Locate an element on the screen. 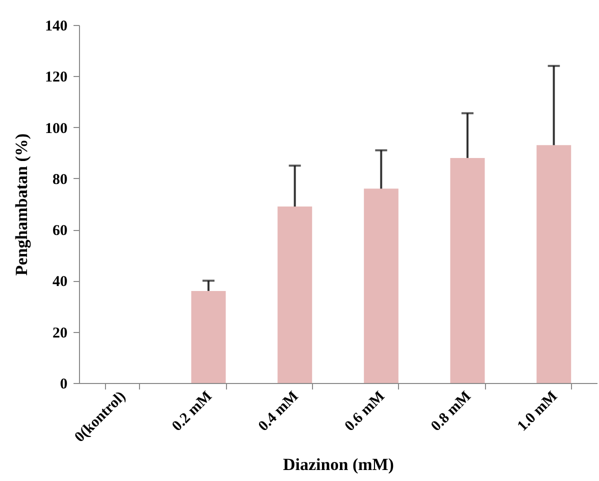 The image size is (599, 481). y-tick-label: 20 is located at coordinates (60, 333).